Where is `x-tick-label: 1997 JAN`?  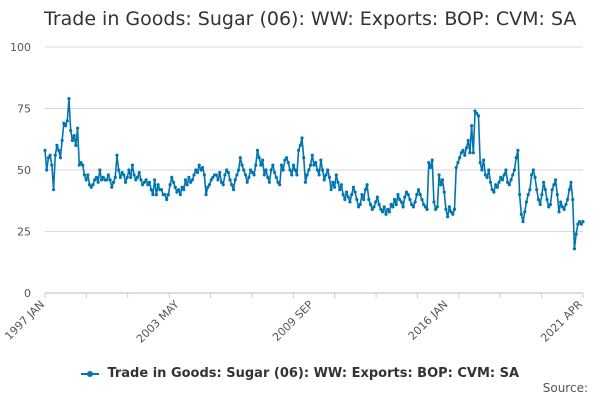 x-tick-label: 1997 JAN is located at coordinates (24, 320).